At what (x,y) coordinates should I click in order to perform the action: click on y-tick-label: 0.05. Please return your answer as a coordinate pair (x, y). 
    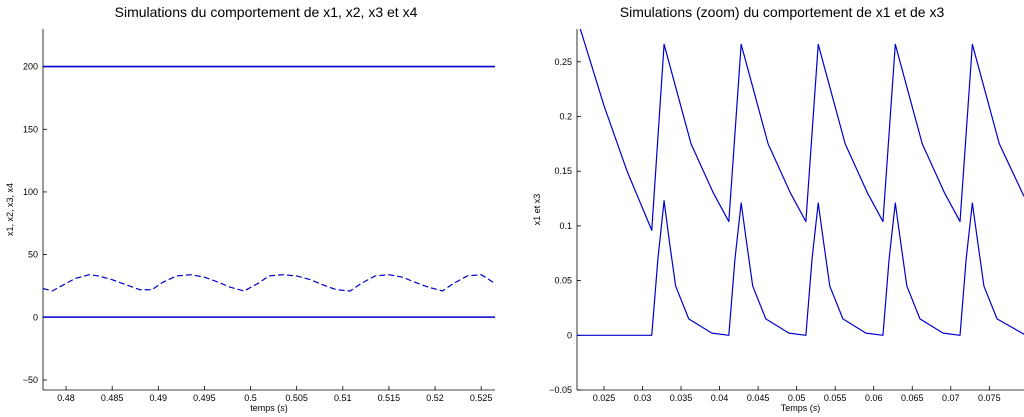
    Looking at the image, I should click on (563, 281).